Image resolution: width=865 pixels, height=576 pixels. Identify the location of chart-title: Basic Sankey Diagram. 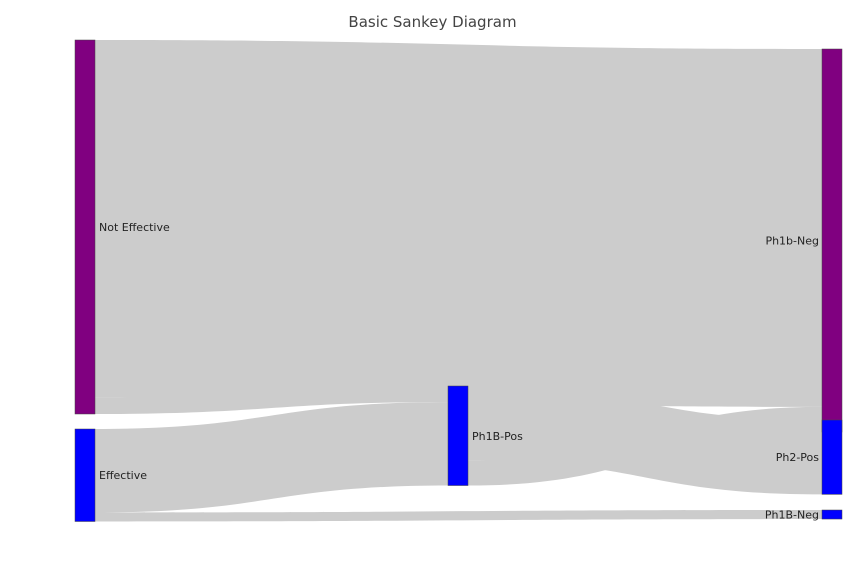
(432, 22).